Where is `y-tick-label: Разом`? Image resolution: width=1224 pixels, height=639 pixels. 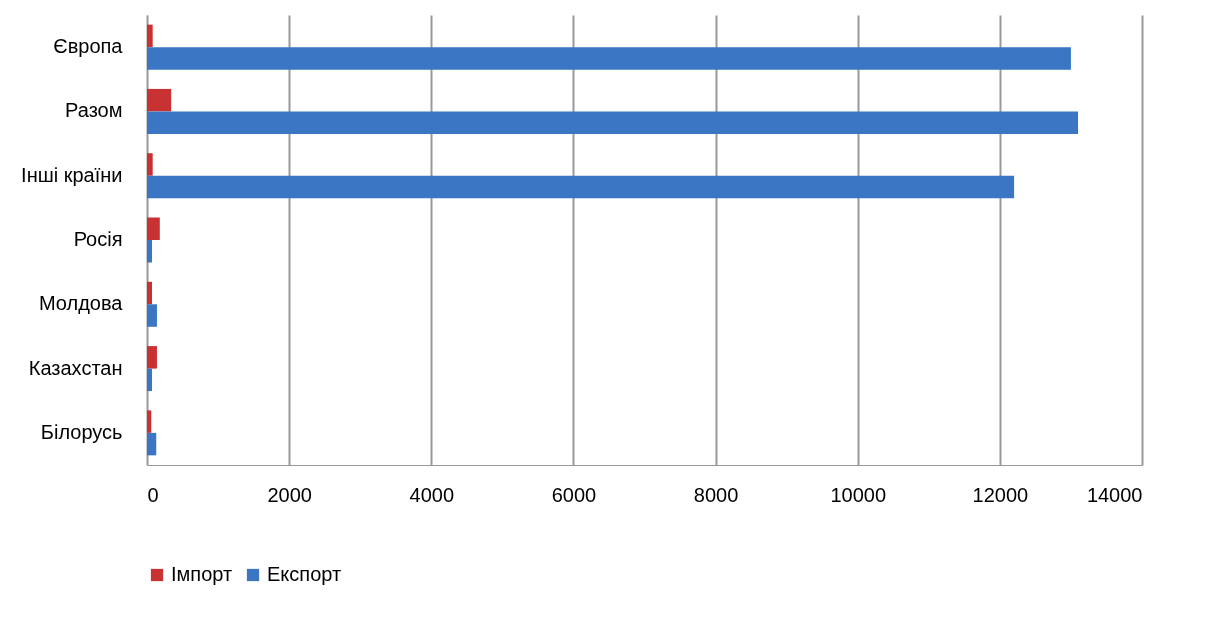 y-tick-label: Разом is located at coordinates (94, 110).